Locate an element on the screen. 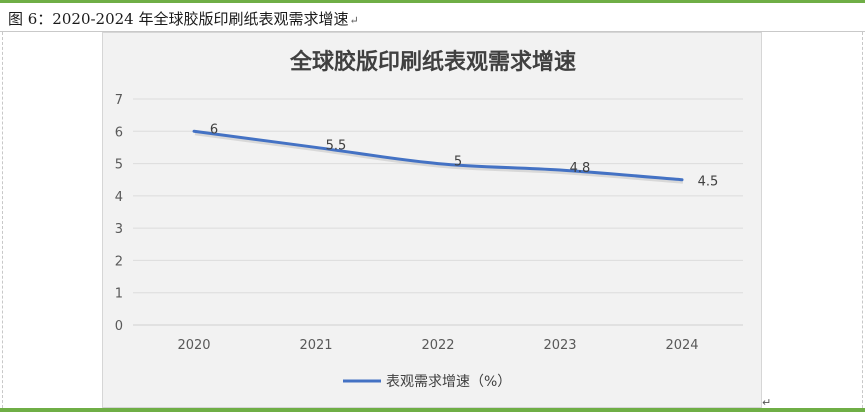  series-line-shadow is located at coordinates (439, 157).